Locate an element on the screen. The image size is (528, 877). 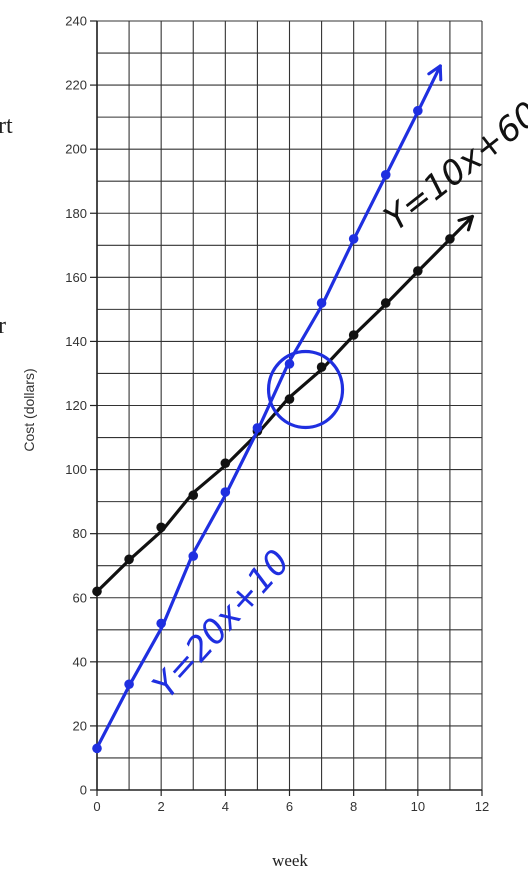
y-tick-label: 120 is located at coordinates (76, 405).